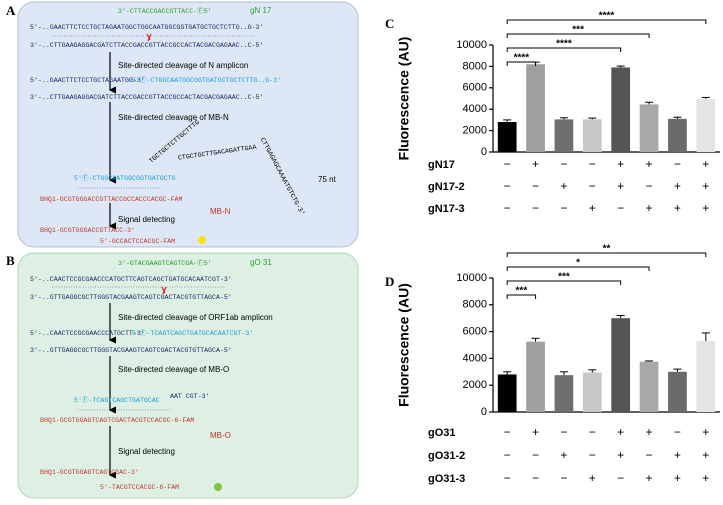 The image size is (723, 505). Describe the element at coordinates (165, 263) in the screenshot. I see `diagram-text: 3'-GTACGAAGTCAGTCGA-Ⓕ5'` at that location.